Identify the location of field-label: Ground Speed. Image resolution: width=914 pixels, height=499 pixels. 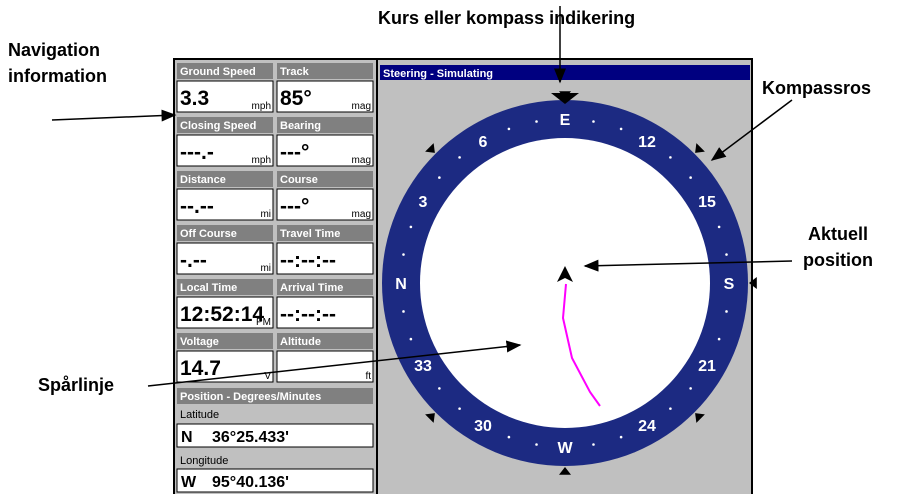
(218, 72).